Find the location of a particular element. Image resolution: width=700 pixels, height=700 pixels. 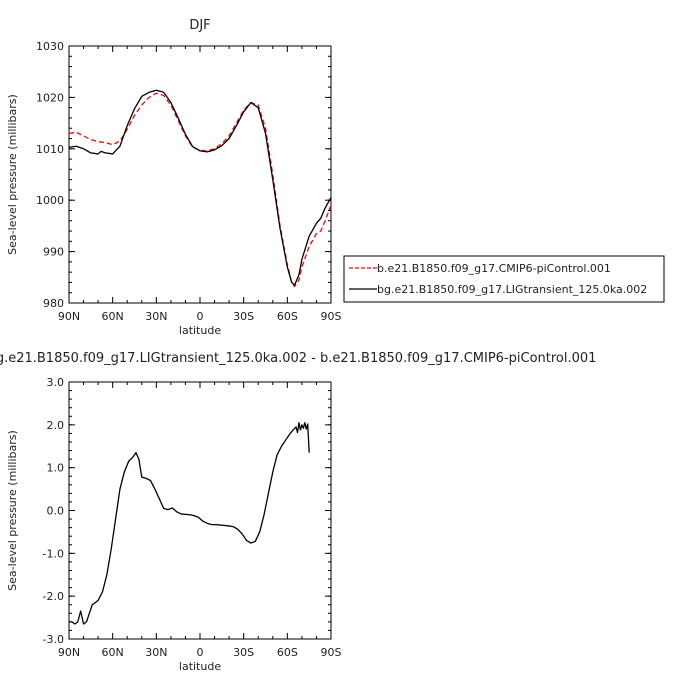

chart2-y-tick-label: 2.0 is located at coordinates (56, 425).